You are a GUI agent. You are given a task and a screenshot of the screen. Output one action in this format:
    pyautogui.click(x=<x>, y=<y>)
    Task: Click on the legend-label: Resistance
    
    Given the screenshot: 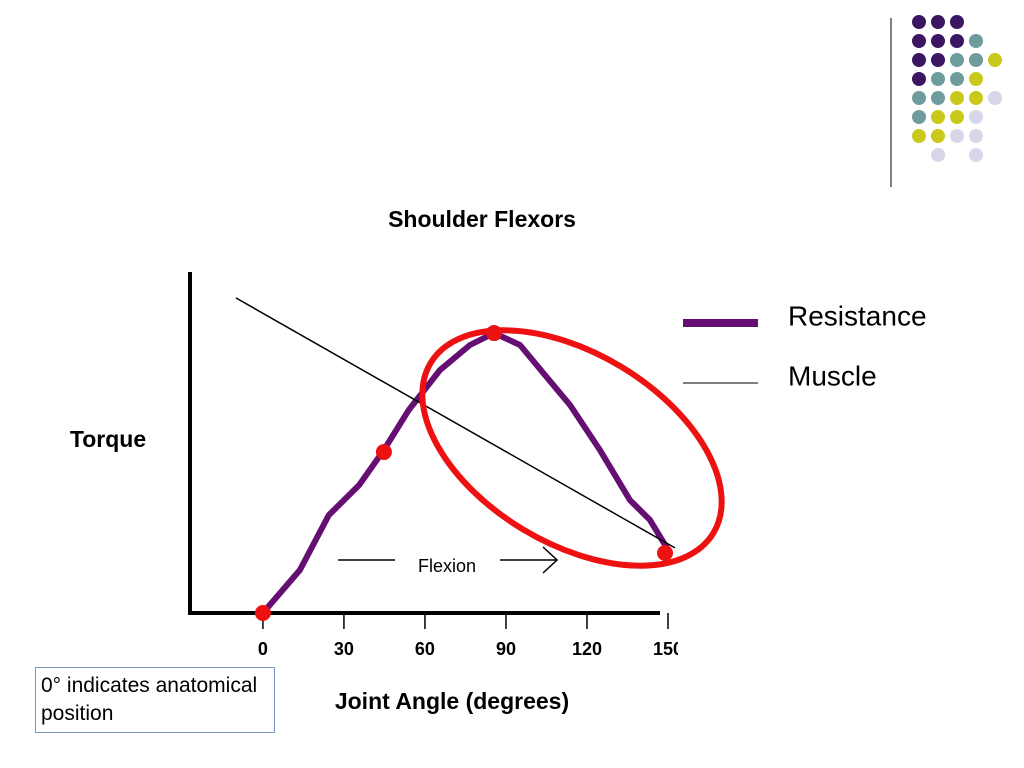 What is the action you would take?
    pyautogui.click(x=857, y=315)
    